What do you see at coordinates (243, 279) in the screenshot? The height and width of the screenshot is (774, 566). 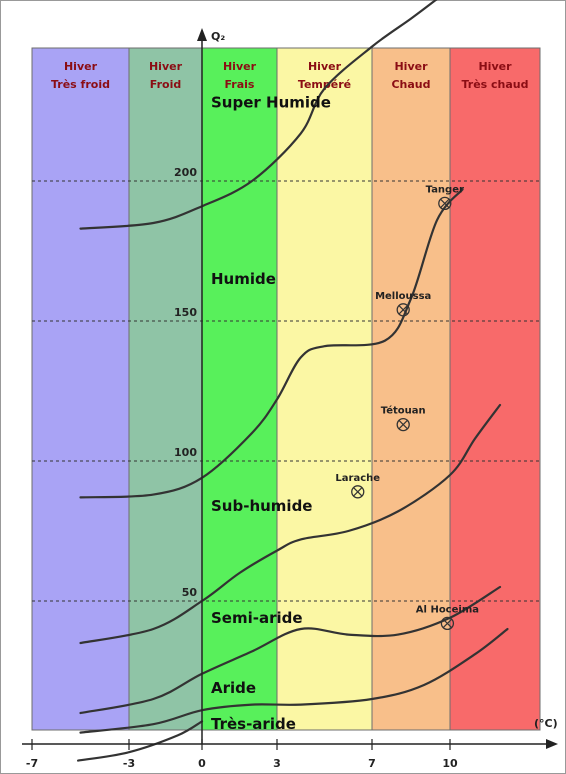 I see `climate-label-humide: Humide` at bounding box center [243, 279].